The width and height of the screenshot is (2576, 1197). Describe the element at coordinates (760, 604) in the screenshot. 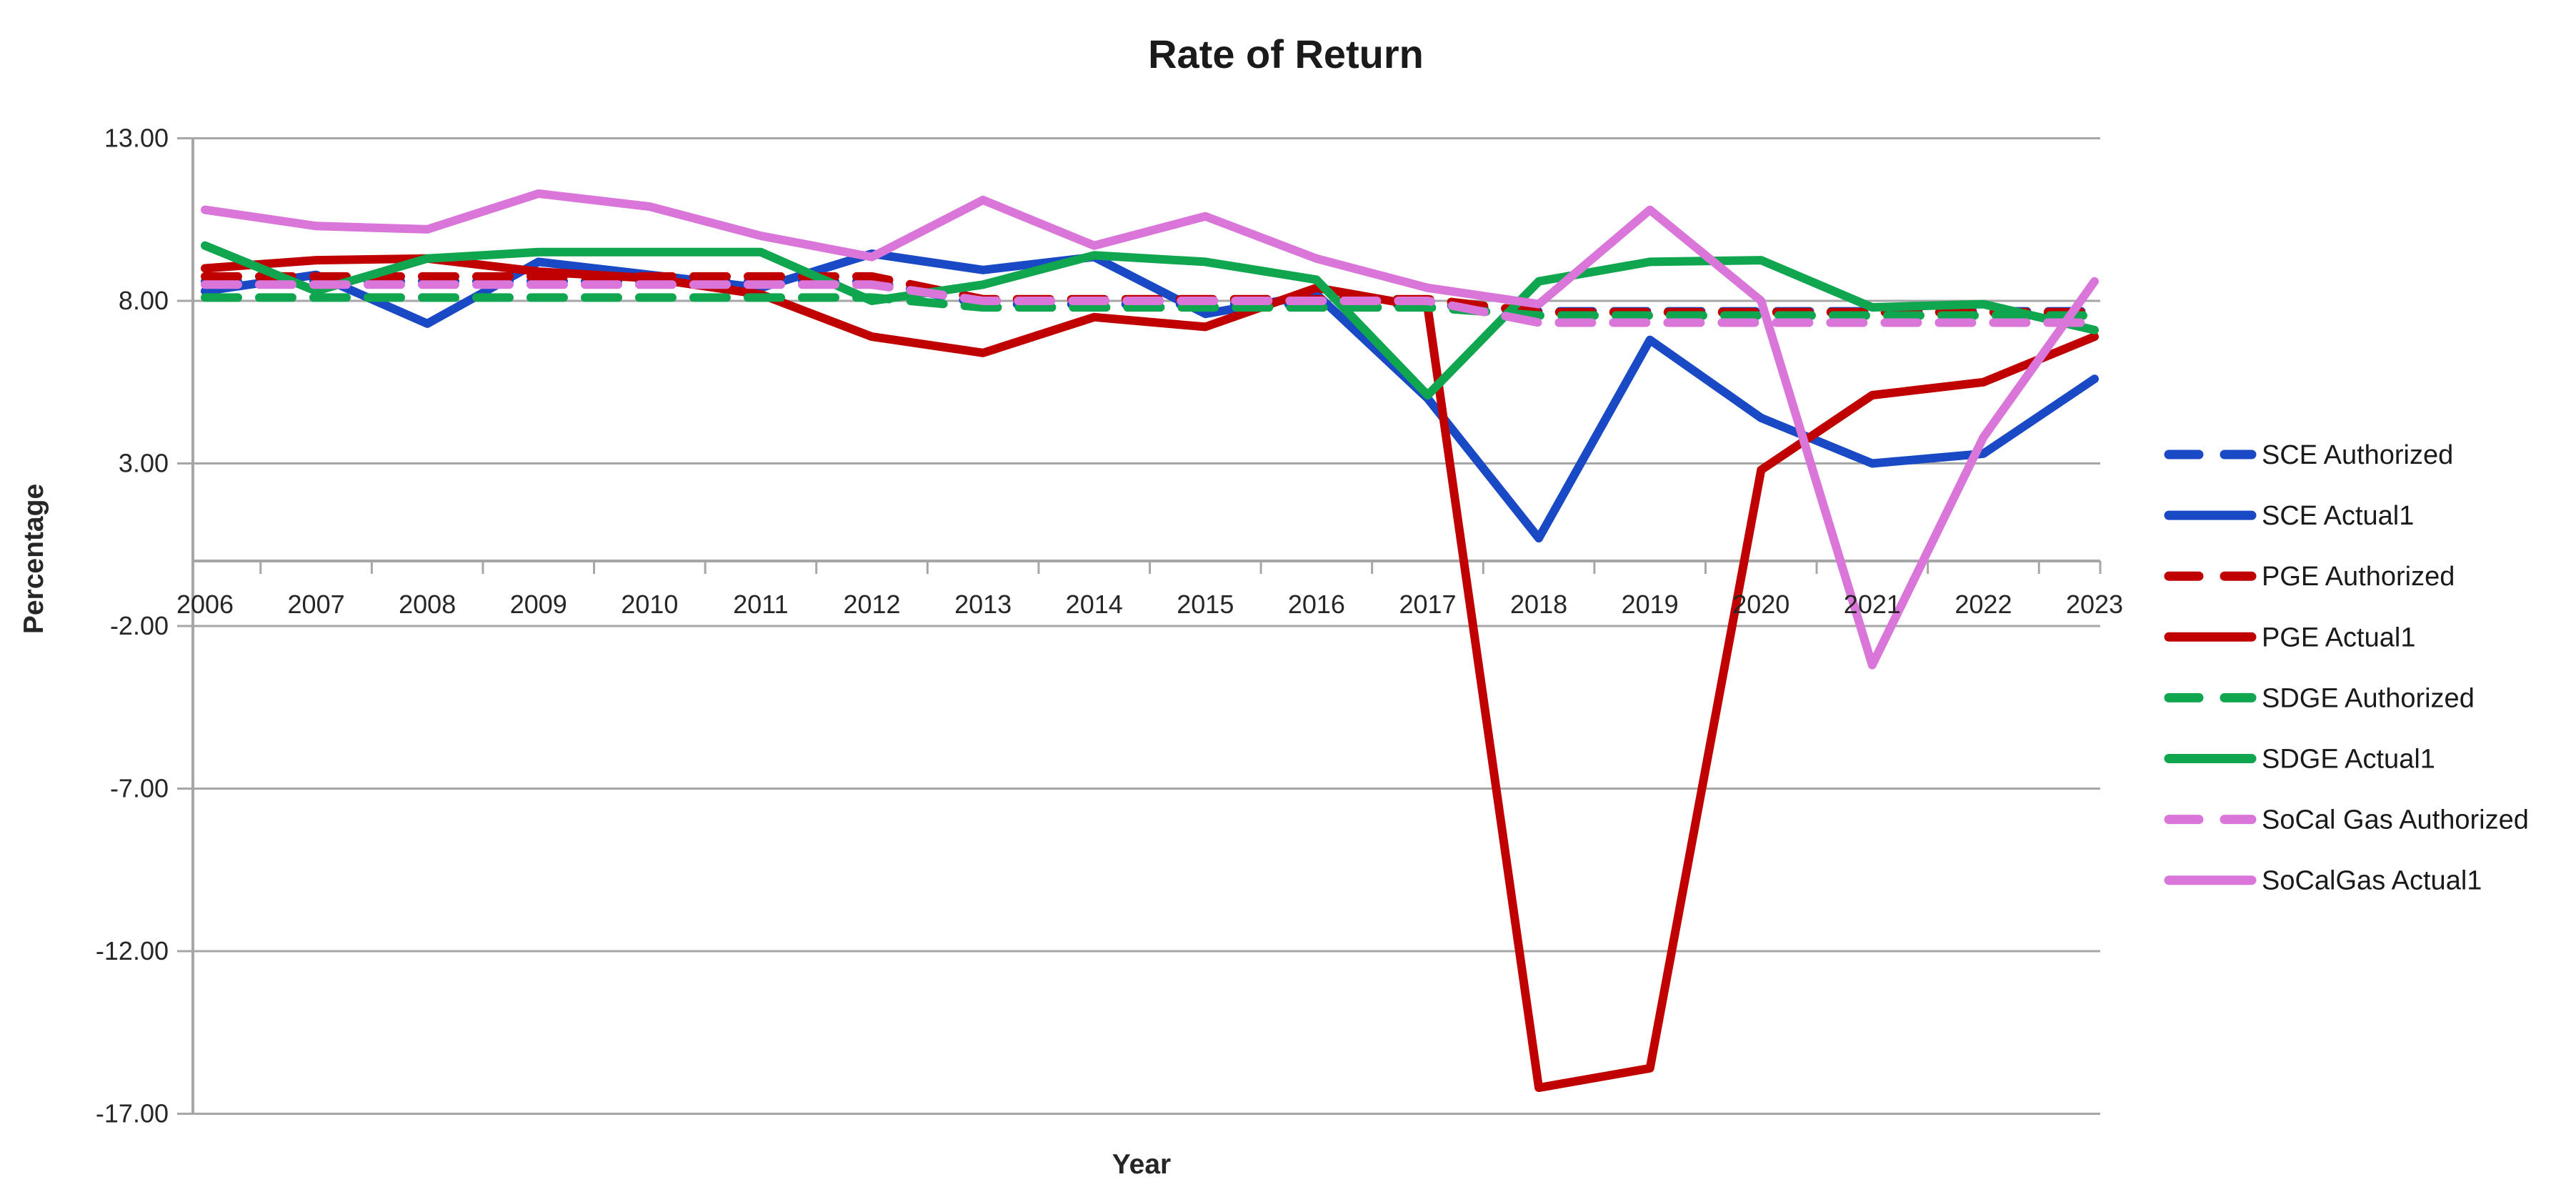

I see `x-tick-label: 2011` at that location.